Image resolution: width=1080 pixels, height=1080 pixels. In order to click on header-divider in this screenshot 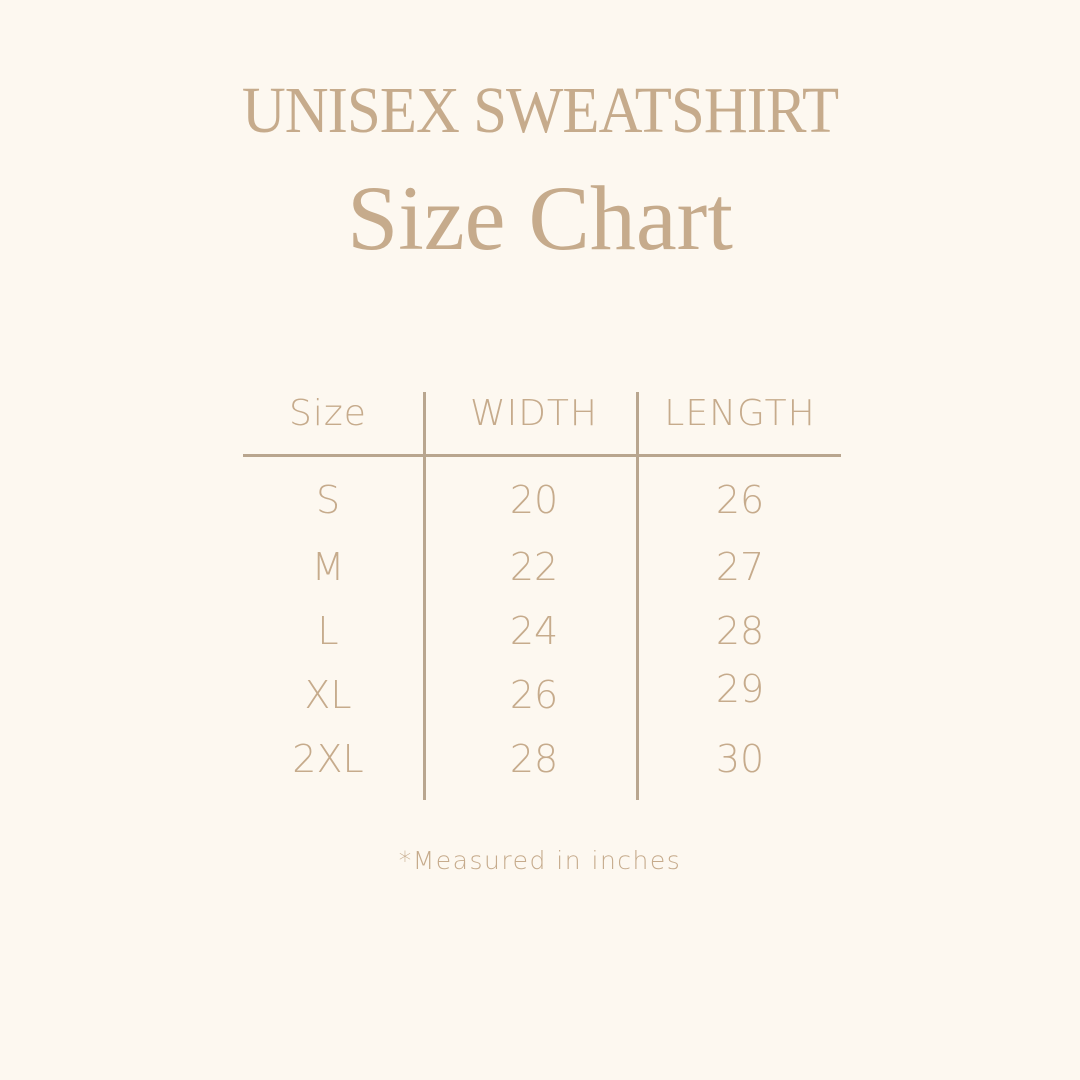, I will do `click(542, 455)`.